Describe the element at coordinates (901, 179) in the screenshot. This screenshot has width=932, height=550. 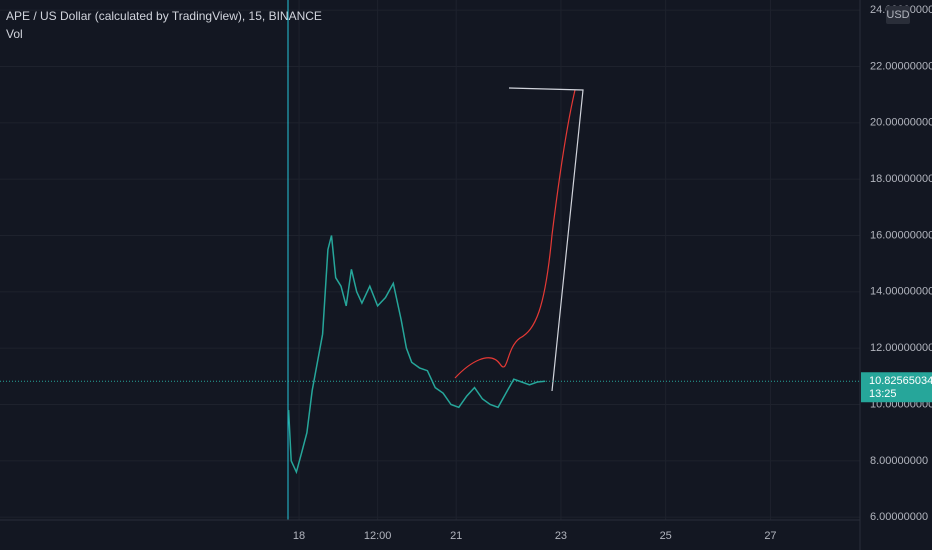
I see `y-tick-label: 18.00000000` at that location.